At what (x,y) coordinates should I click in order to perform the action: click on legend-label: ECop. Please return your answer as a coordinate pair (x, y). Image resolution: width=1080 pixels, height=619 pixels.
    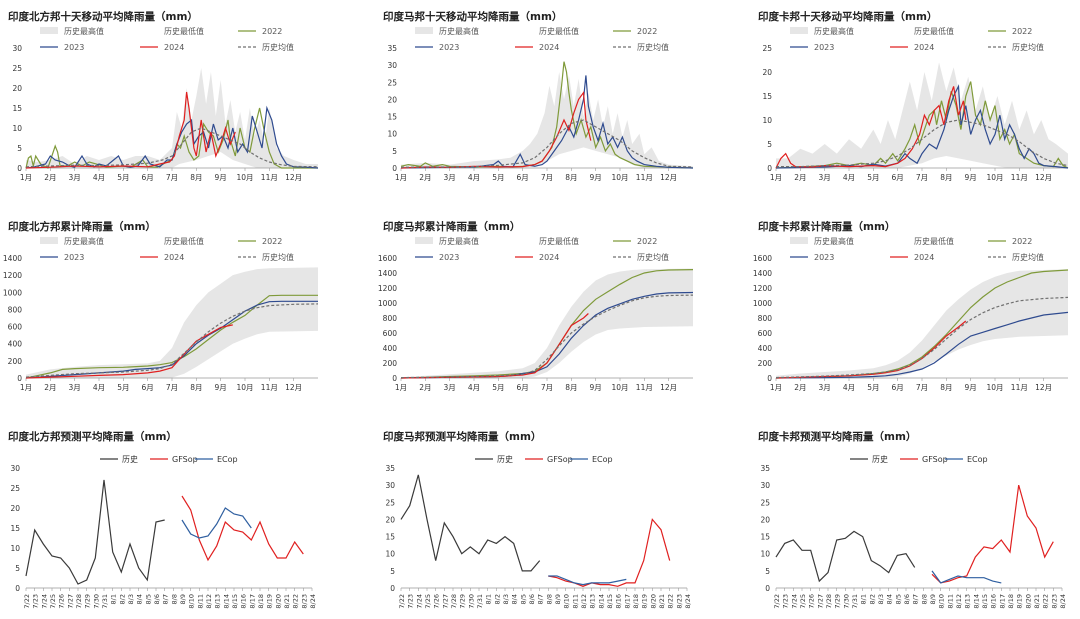
    Looking at the image, I should click on (602, 459).